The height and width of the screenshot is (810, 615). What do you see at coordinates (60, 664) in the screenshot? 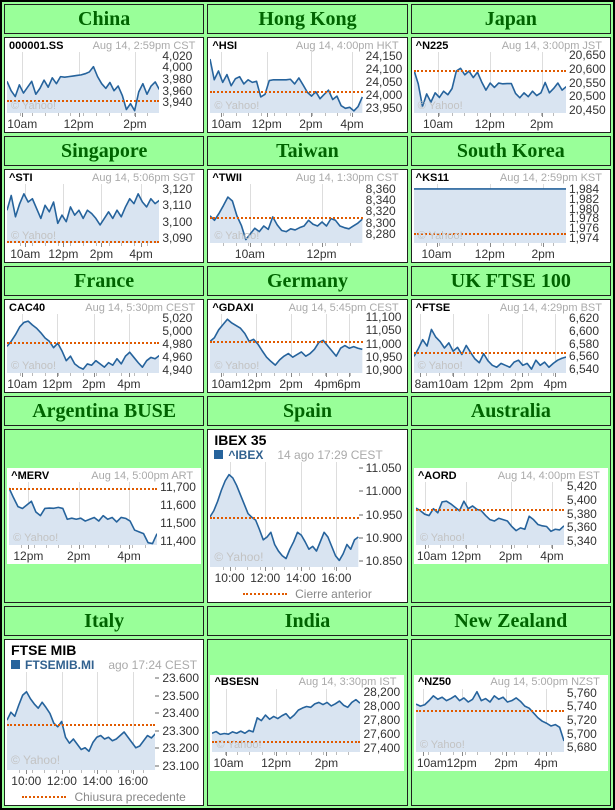
I see `chart-symbol: FTSEMIB.MI` at bounding box center [60, 664].